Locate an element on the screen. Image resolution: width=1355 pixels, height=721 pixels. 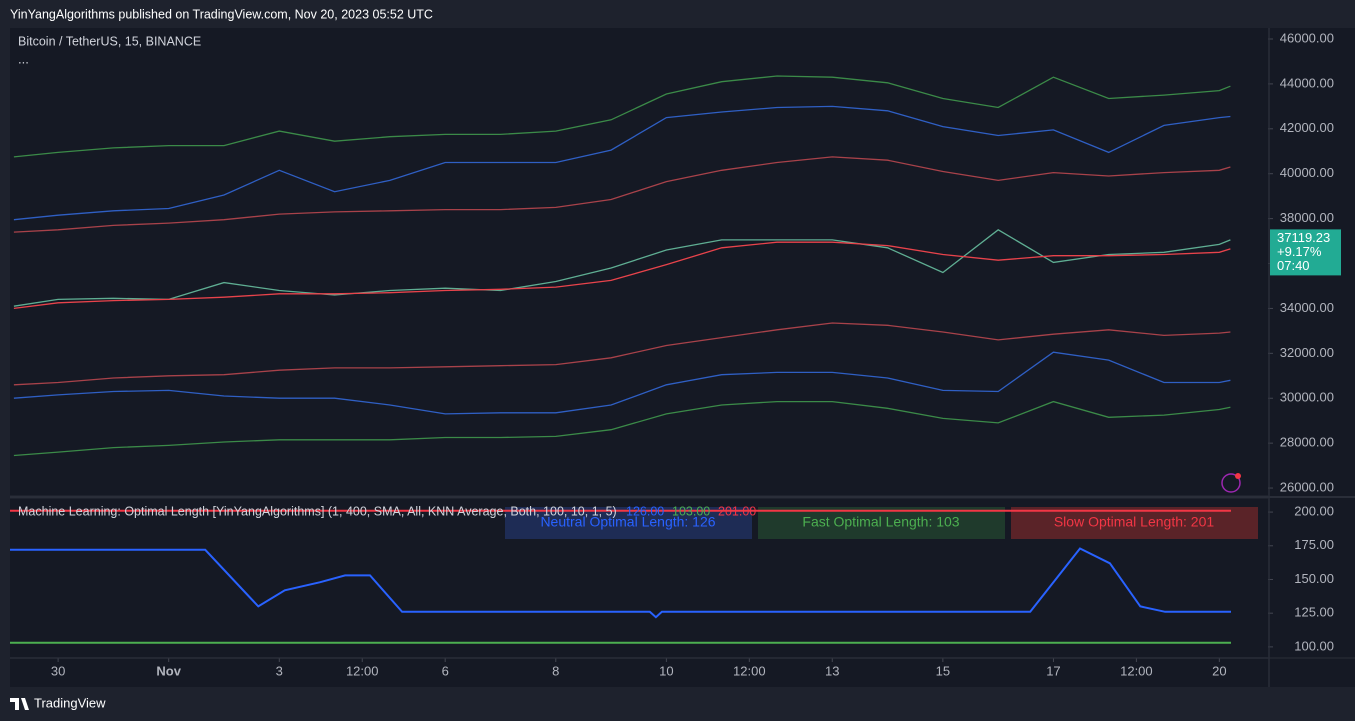
y-tick-label: 44000.00 is located at coordinates (1307, 82).